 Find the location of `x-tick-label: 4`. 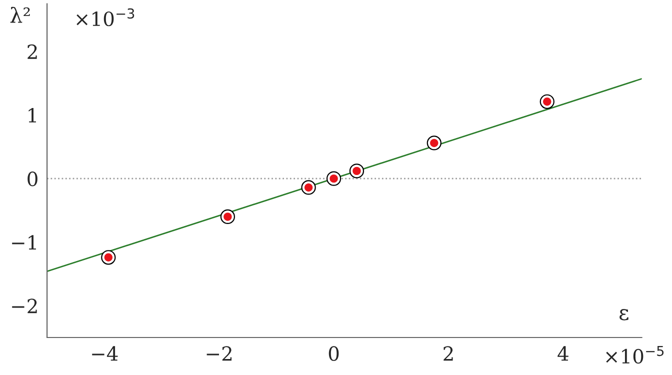

x-tick-label: 4 is located at coordinates (563, 353).